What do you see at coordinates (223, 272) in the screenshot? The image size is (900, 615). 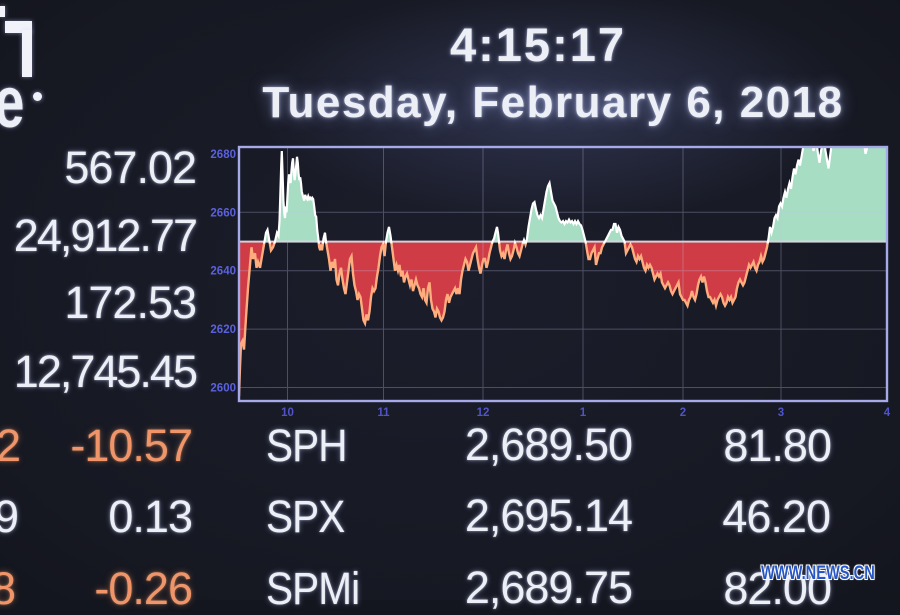 I see `svg-text: 2640` at bounding box center [223, 272].